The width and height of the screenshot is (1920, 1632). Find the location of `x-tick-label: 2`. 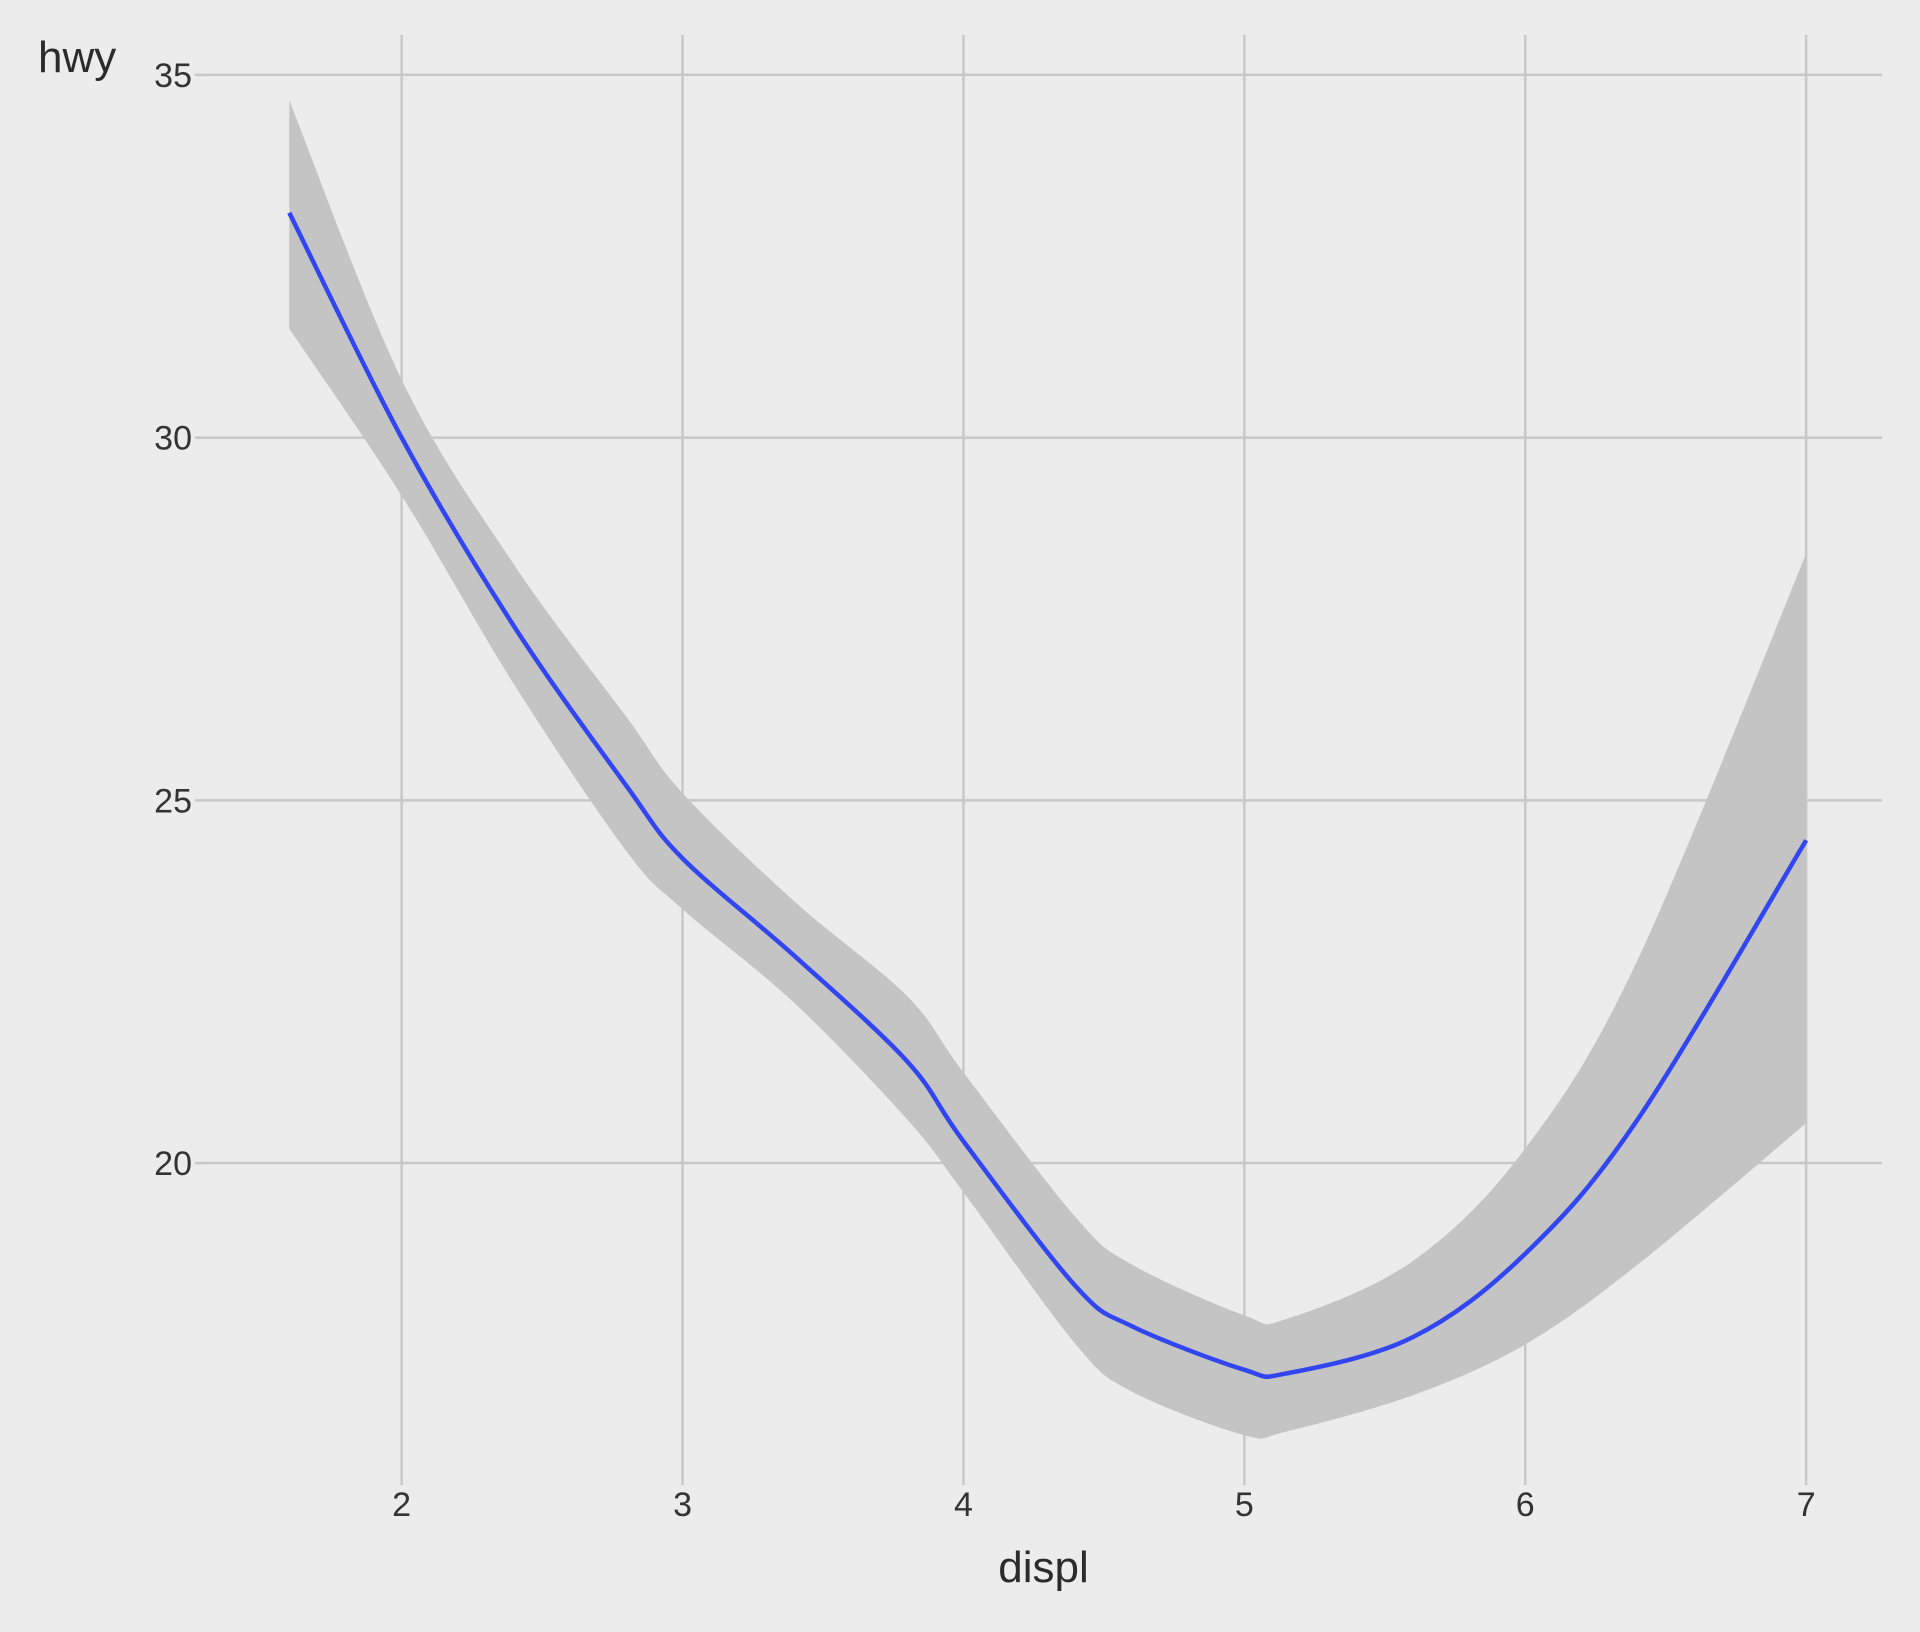

x-tick-label: 2 is located at coordinates (401, 1505).